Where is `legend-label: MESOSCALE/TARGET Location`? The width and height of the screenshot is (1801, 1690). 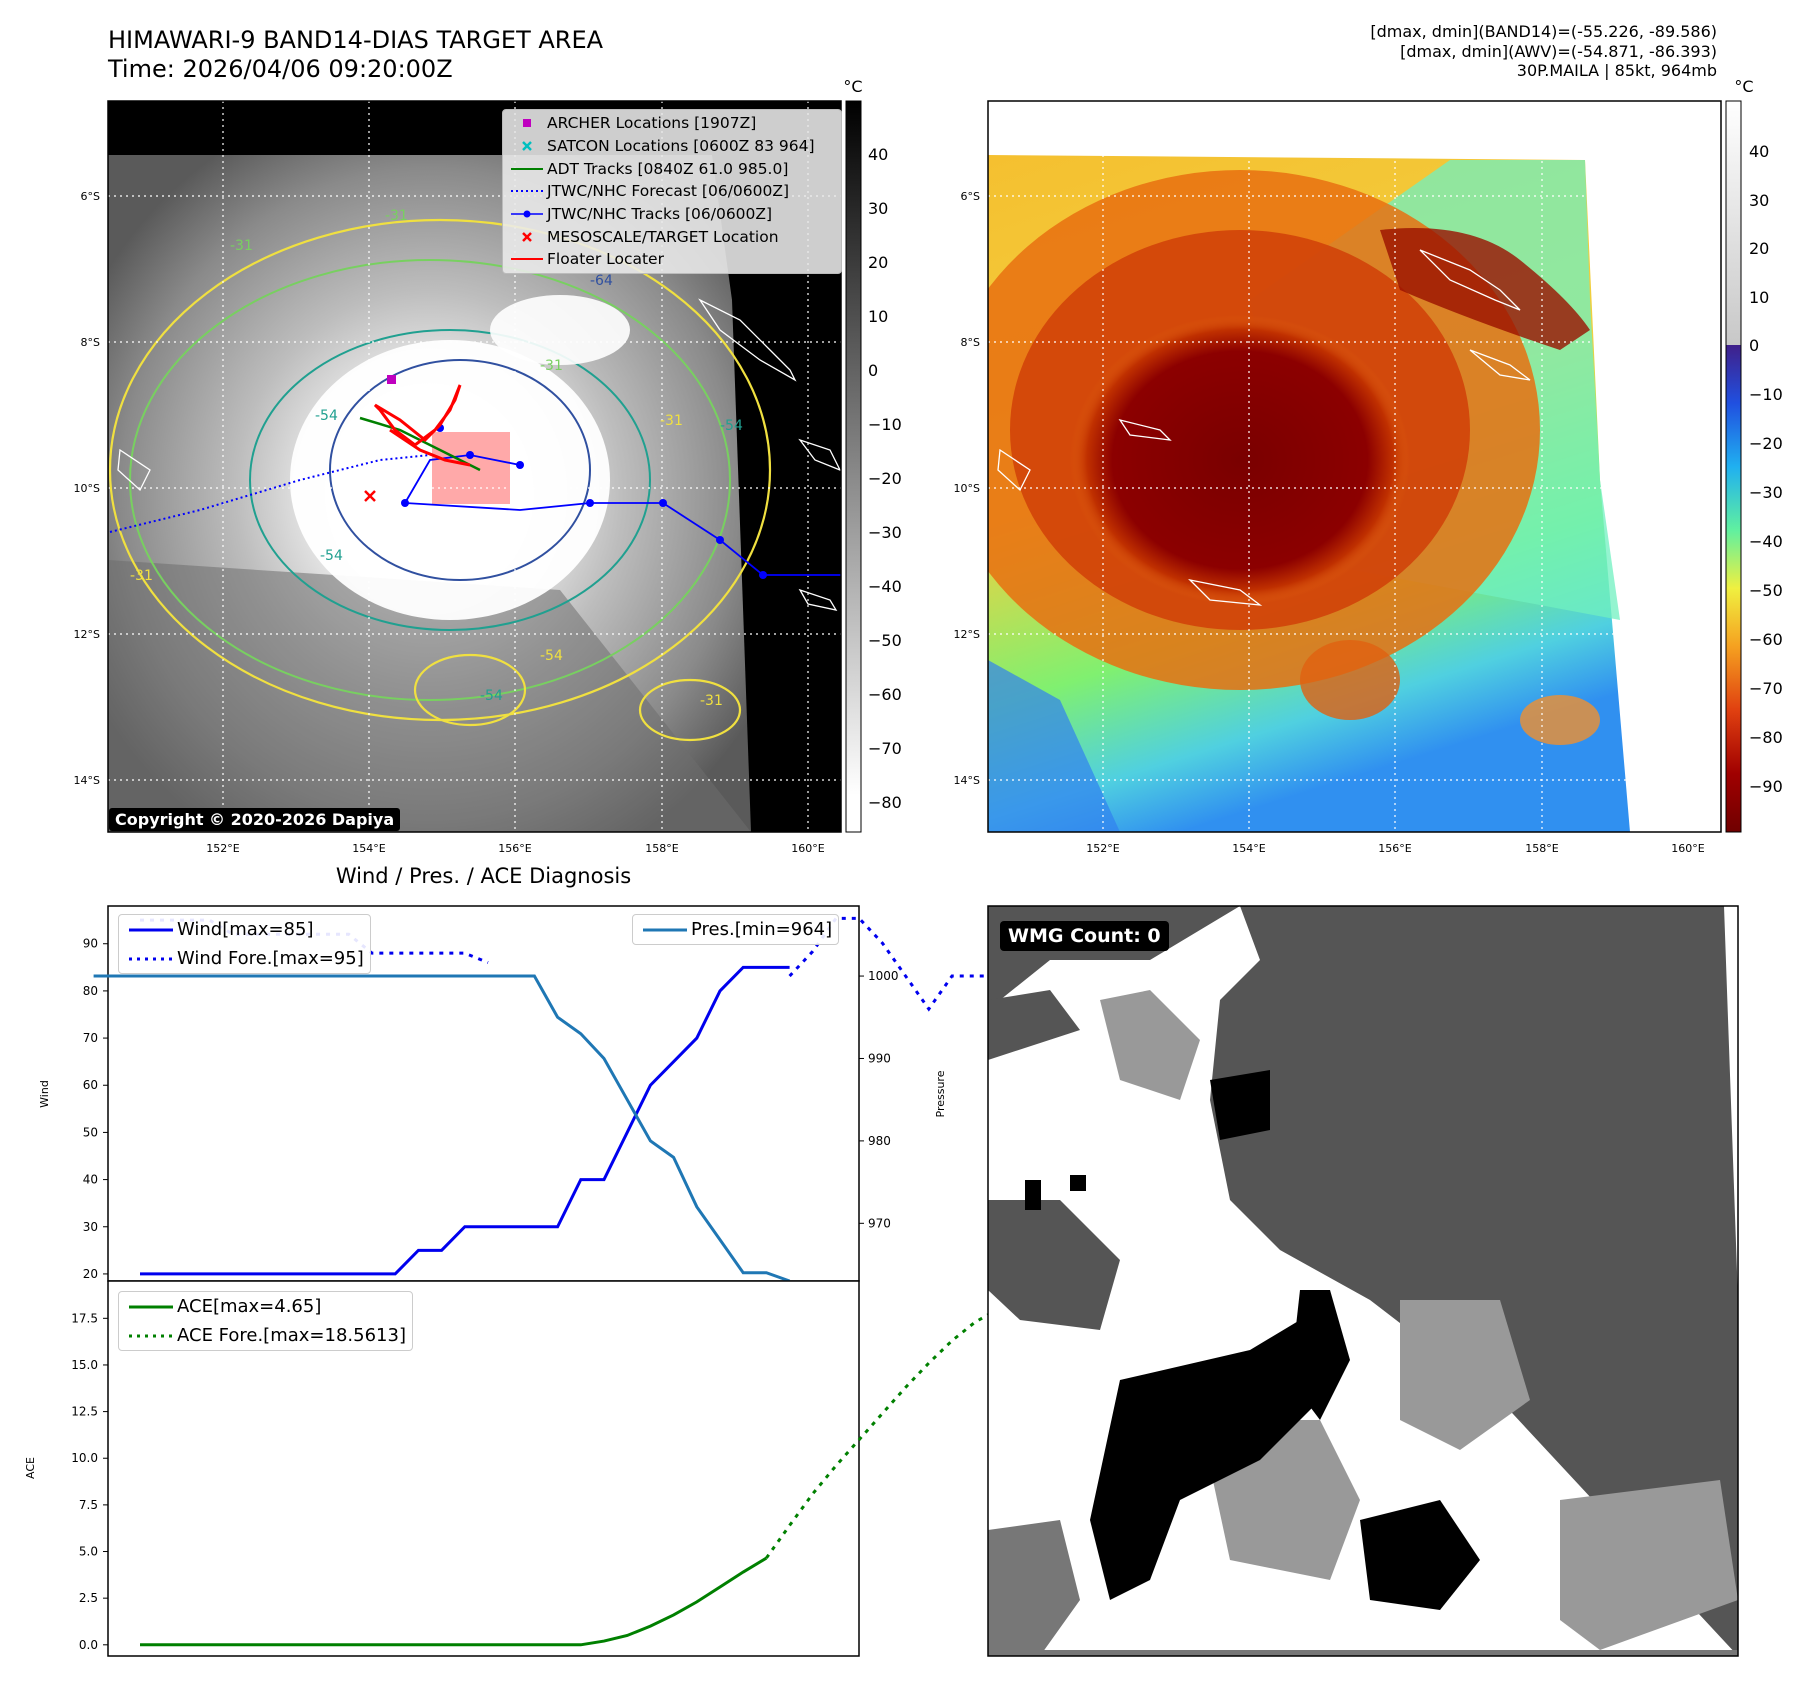 legend-label: MESOSCALE/TARGET Location is located at coordinates (663, 236).